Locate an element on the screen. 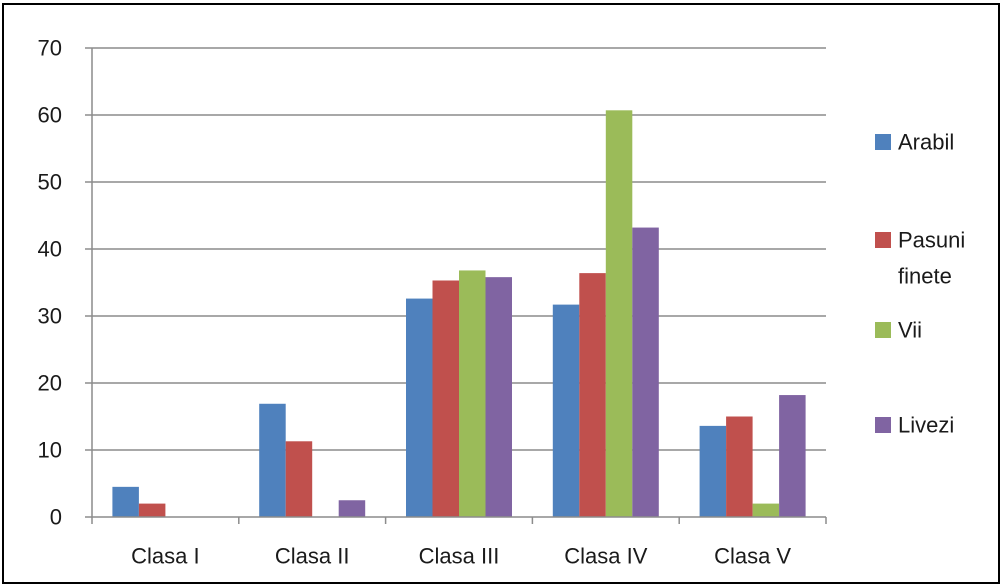 This screenshot has height=587, width=1003. y-tick-label: 10 is located at coordinates (50, 450).